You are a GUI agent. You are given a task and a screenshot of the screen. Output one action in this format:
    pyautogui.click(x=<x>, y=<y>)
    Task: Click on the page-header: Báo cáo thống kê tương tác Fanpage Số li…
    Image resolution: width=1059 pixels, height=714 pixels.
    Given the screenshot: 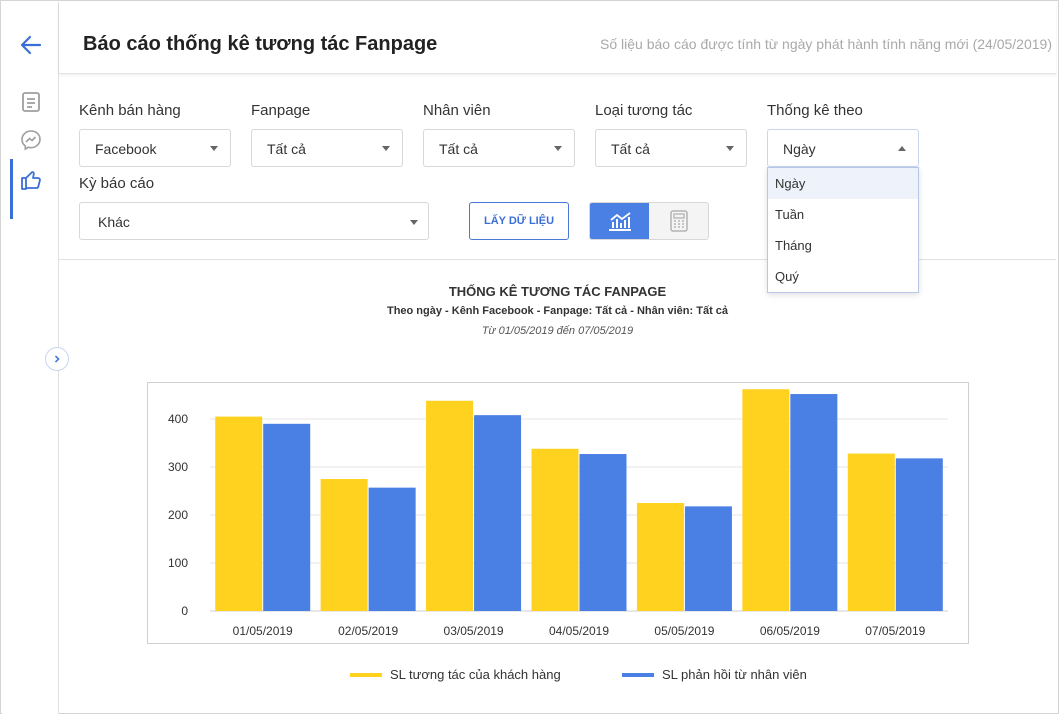 What is the action you would take?
    pyautogui.click(x=557, y=38)
    